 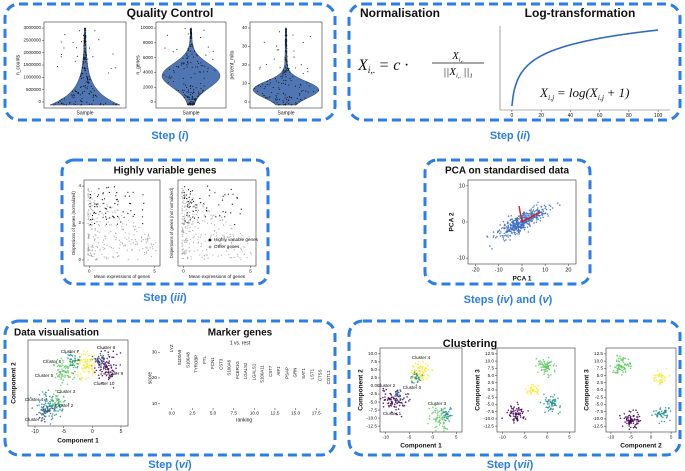 I want to click on visualisation-panel, so click(x=170, y=388).